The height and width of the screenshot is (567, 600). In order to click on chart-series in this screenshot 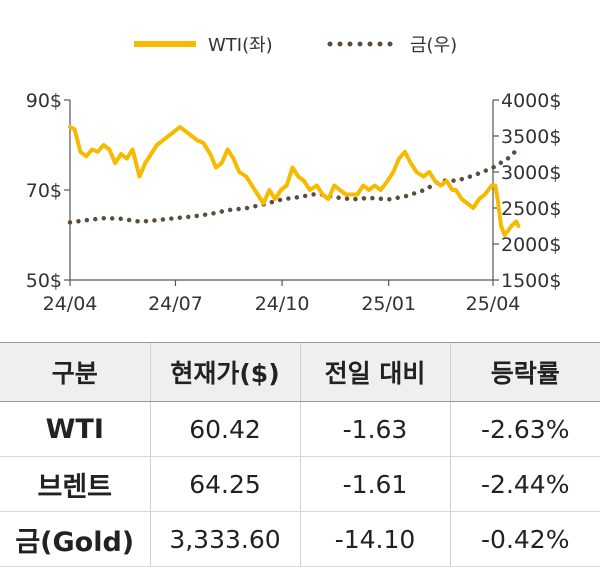, I will do `click(294, 181)`.